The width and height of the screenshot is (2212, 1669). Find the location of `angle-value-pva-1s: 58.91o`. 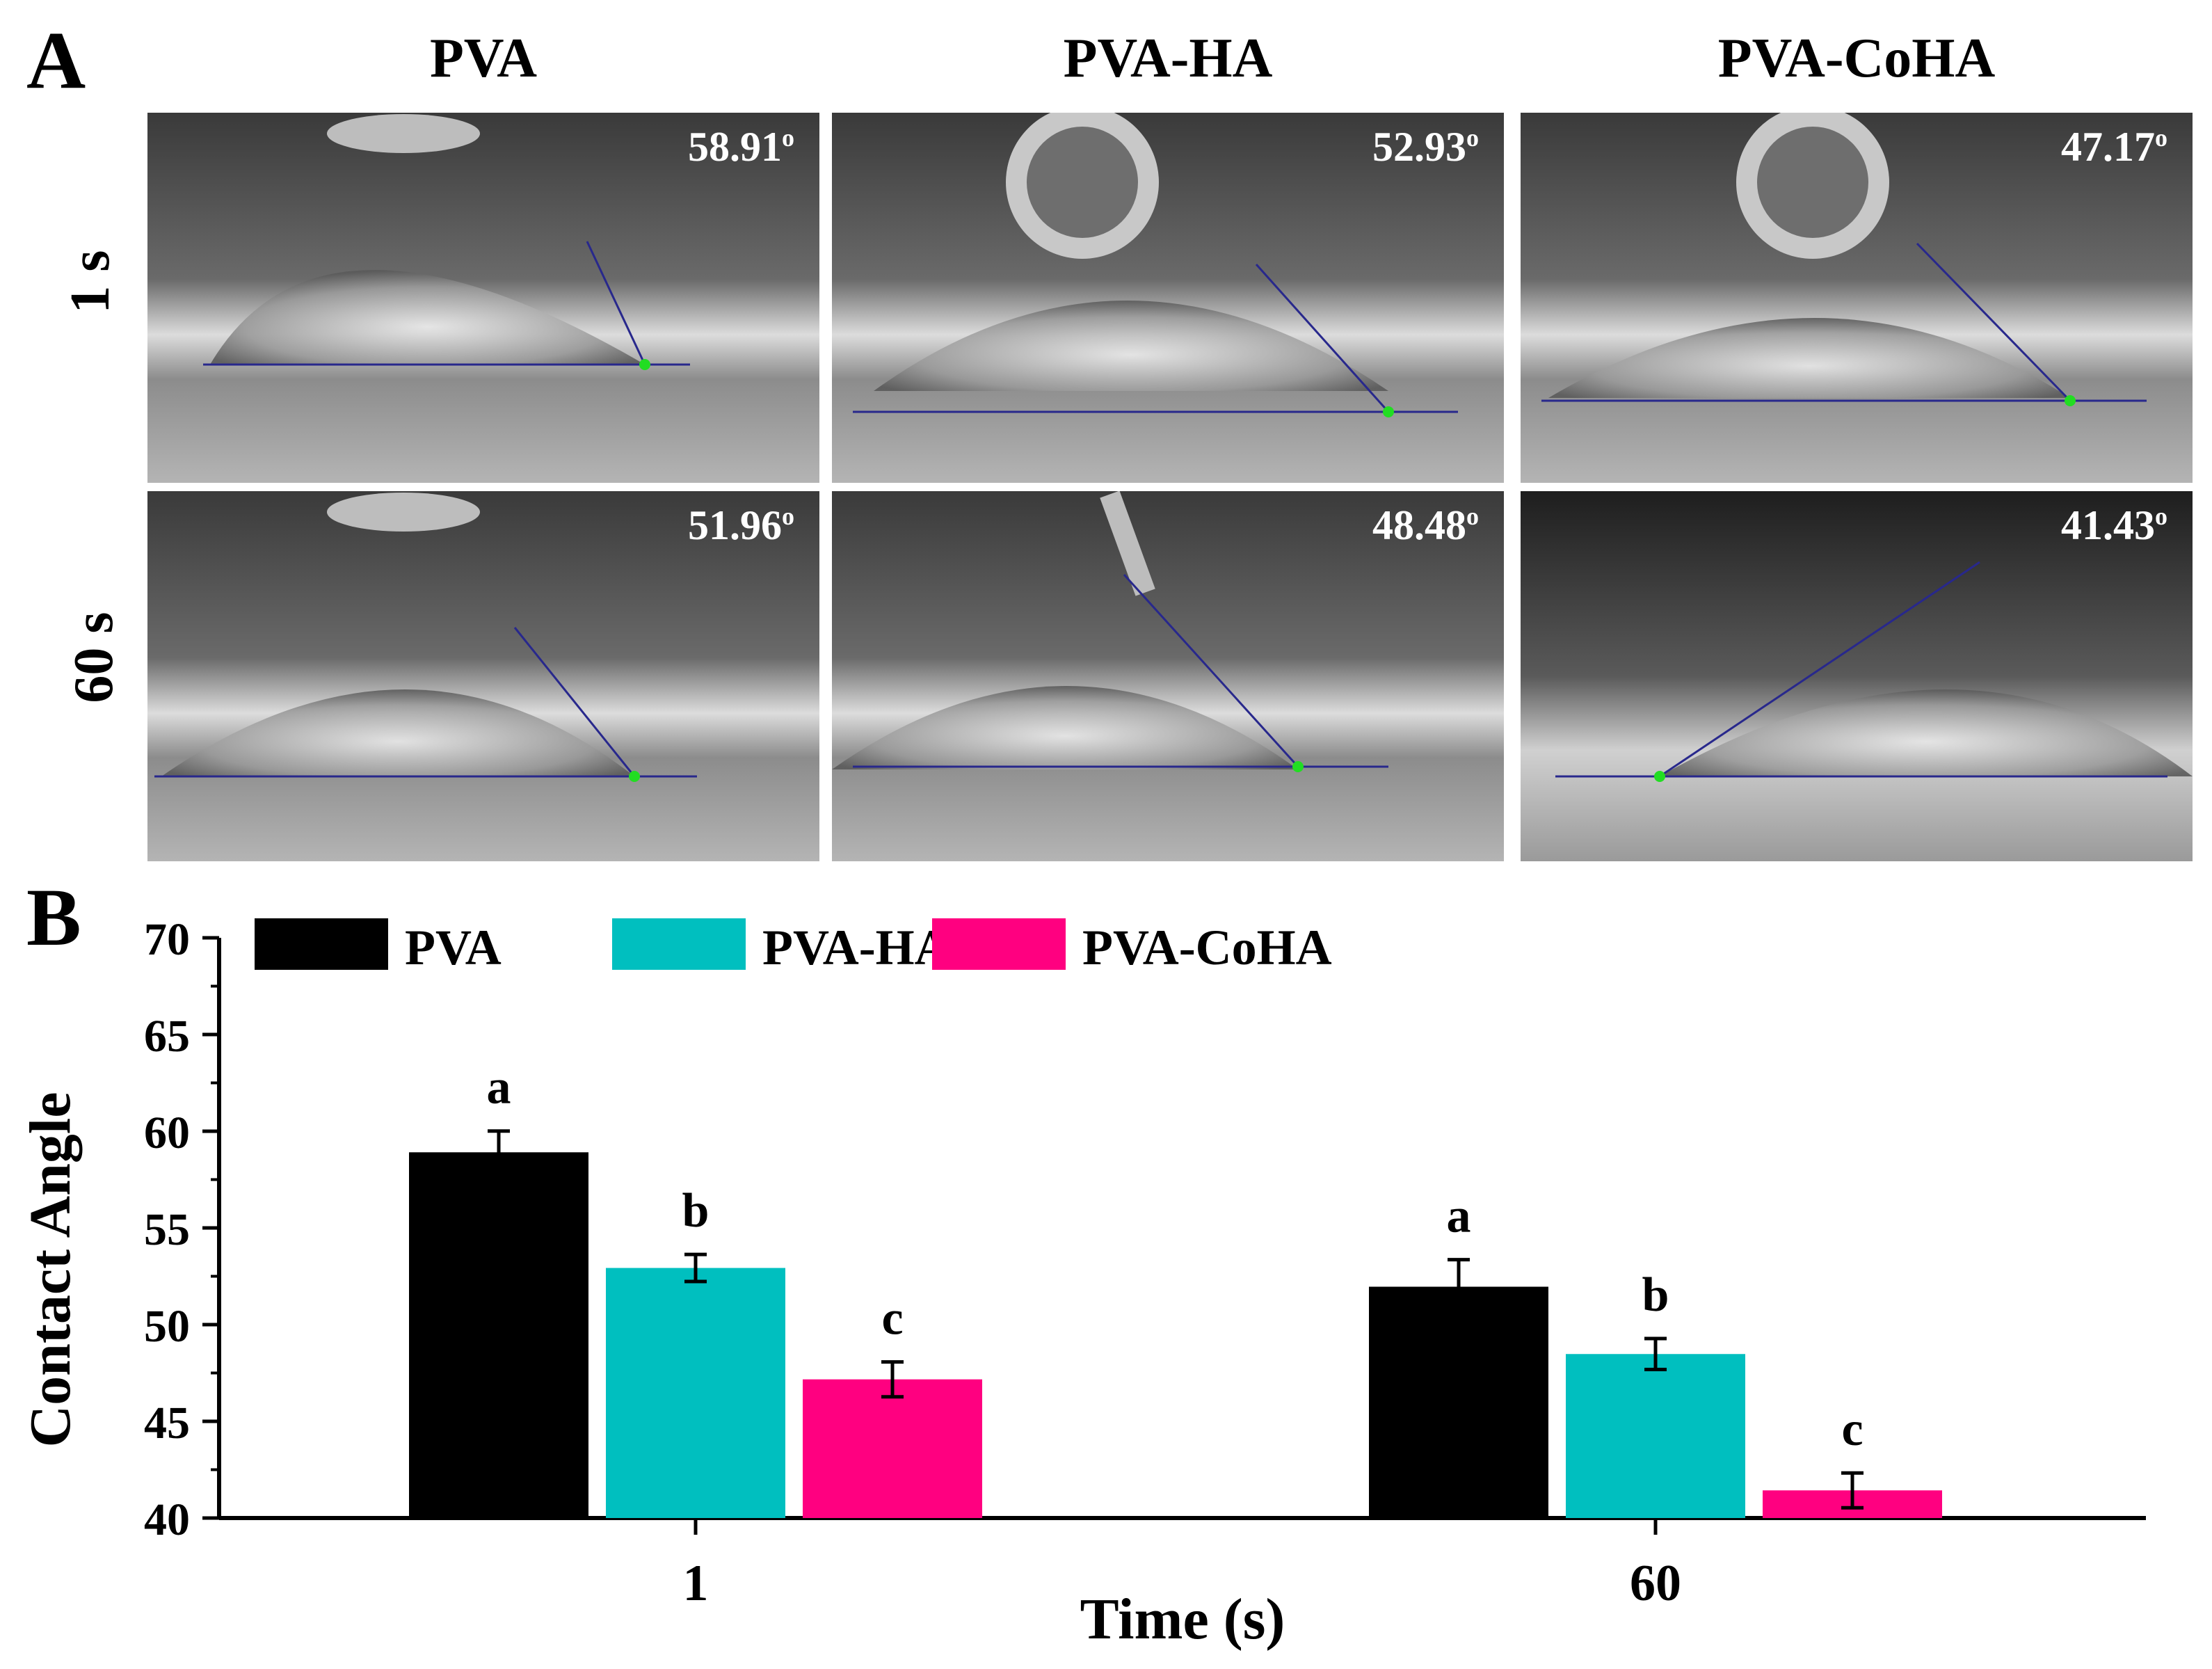

angle-value-pva-1s: 58.91o is located at coordinates (741, 147).